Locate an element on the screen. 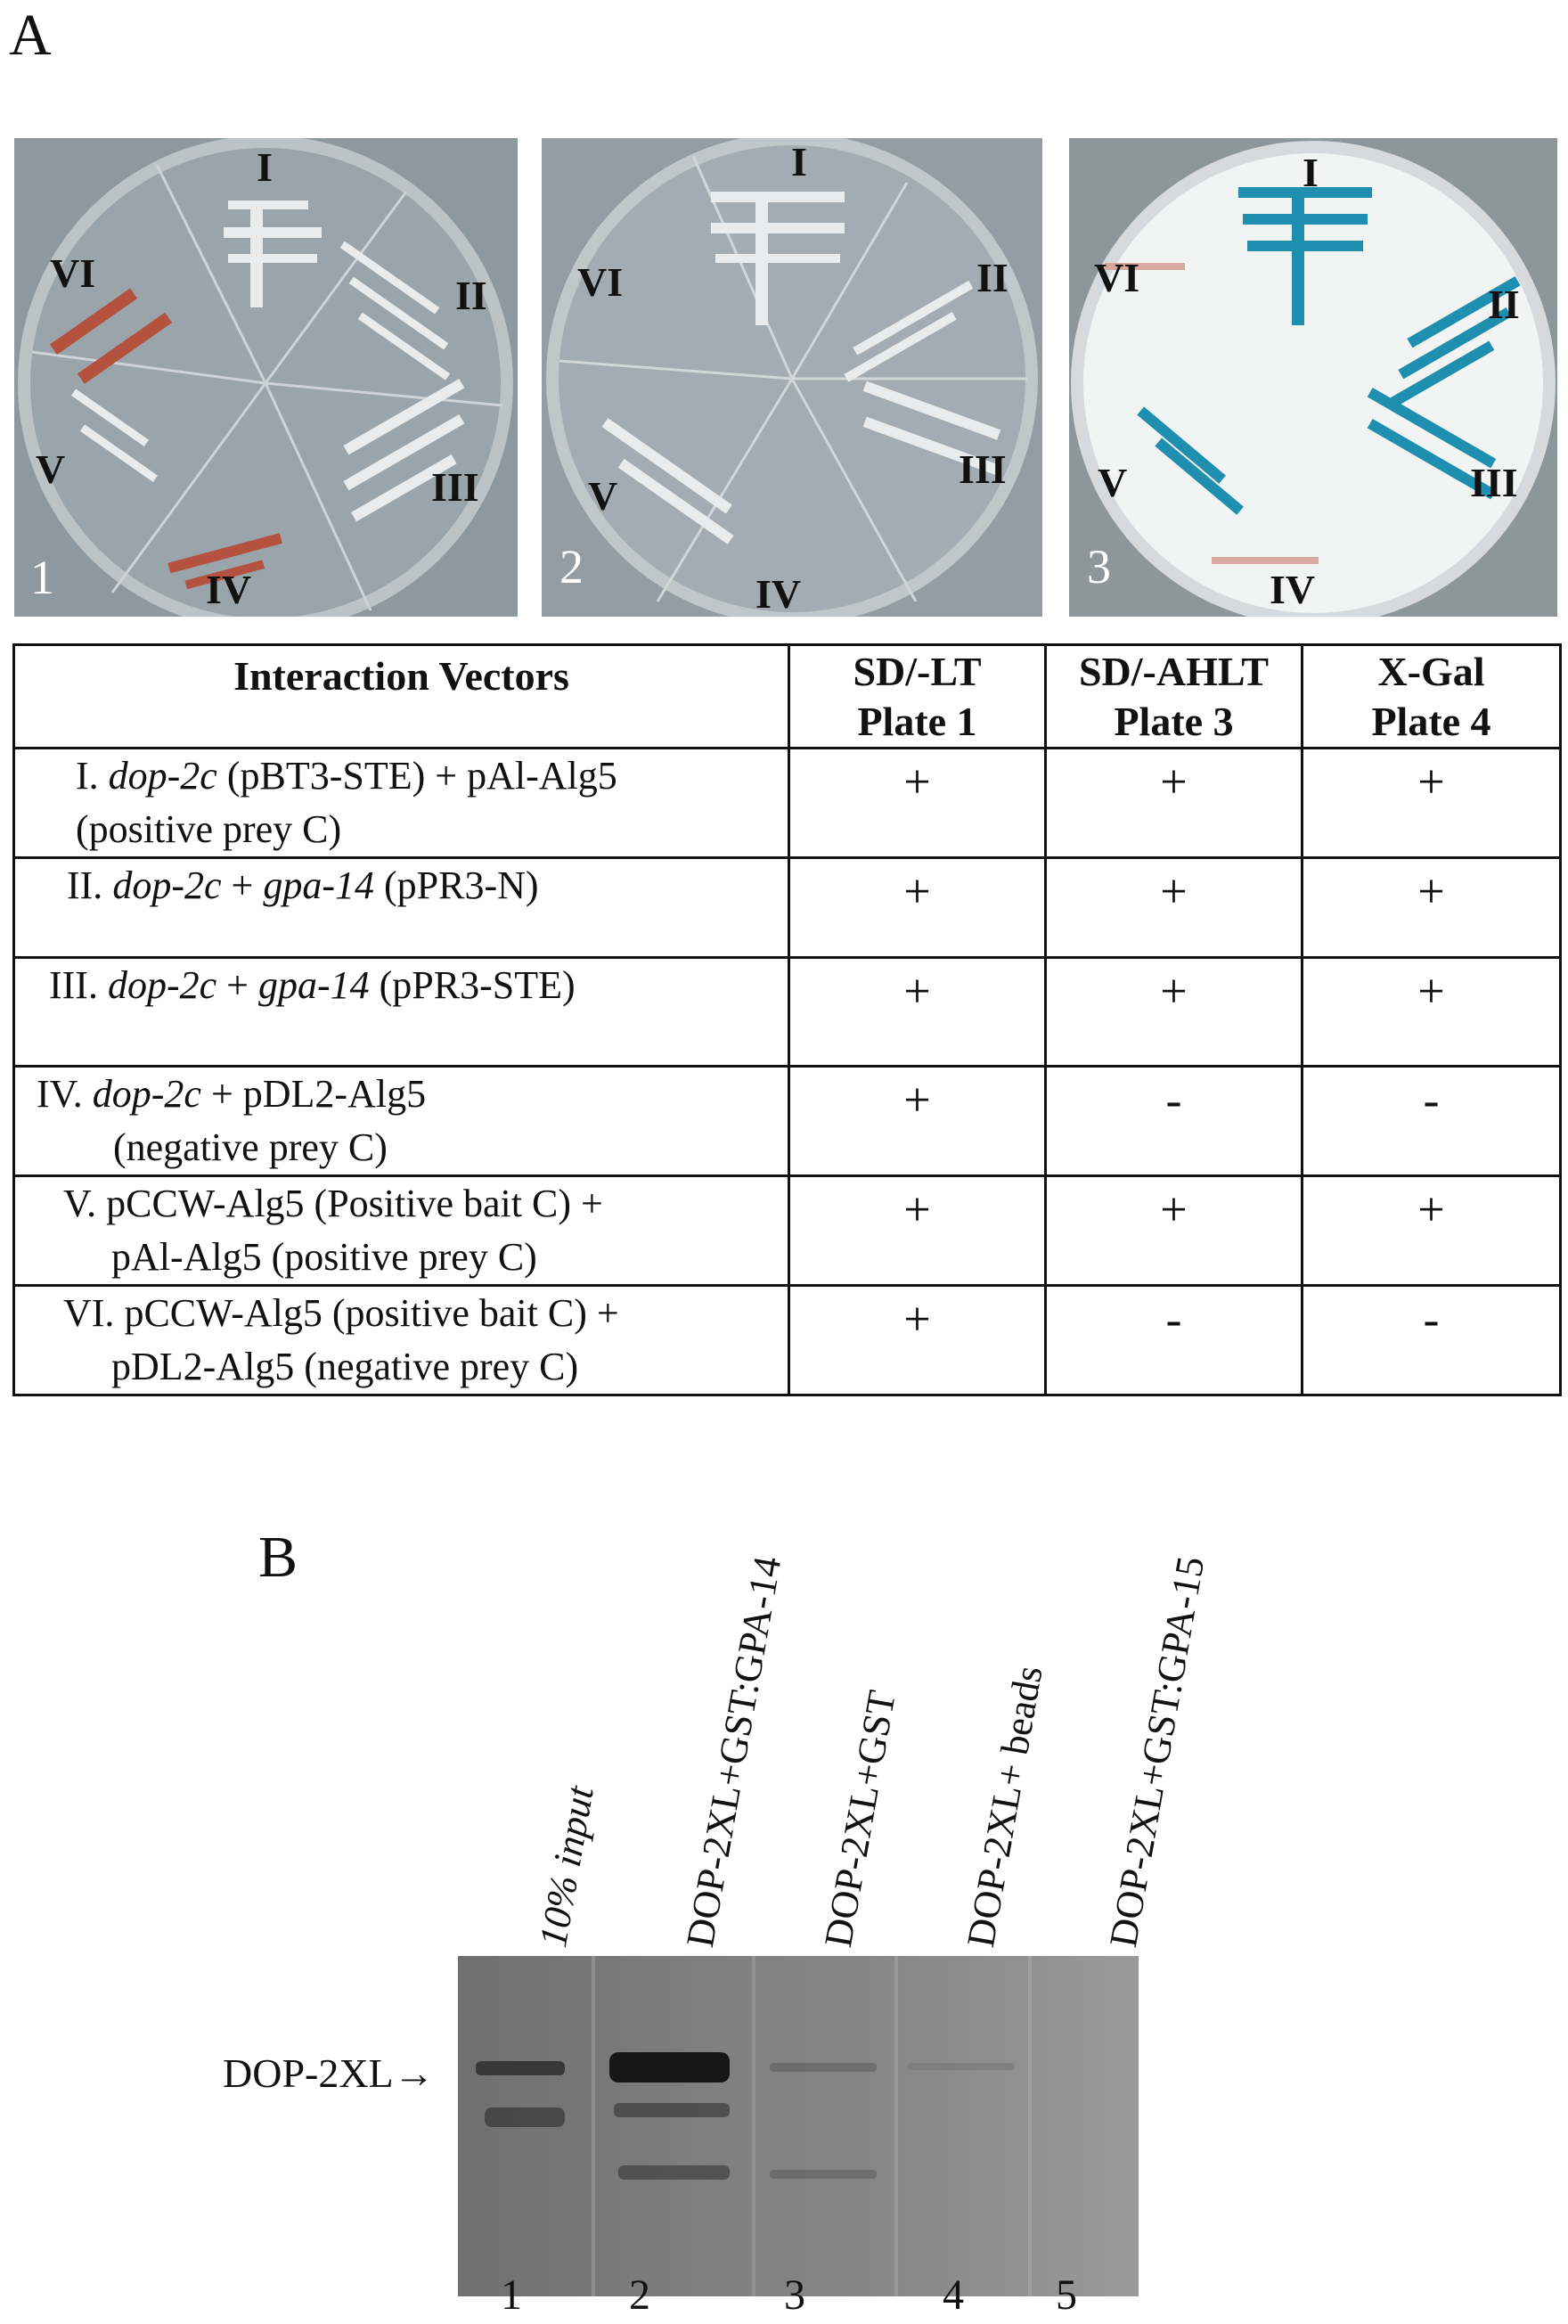  plate-1-section-VI: VI is located at coordinates (73, 273).